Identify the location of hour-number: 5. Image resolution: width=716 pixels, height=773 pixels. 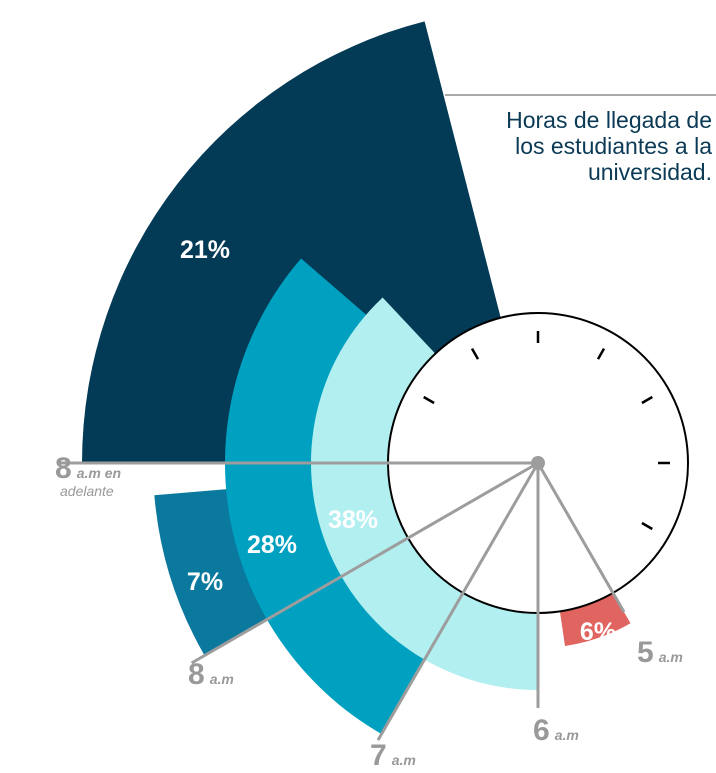
(645, 652).